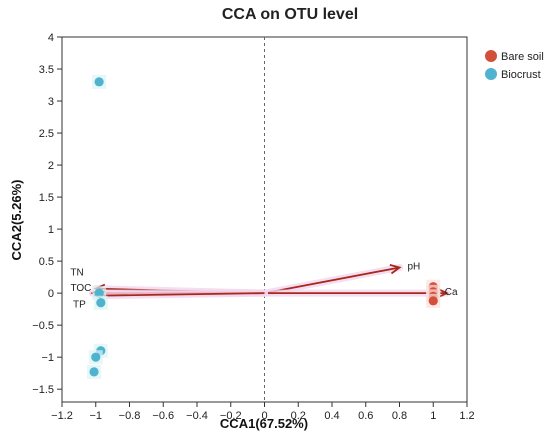 This screenshot has width=550, height=439. Describe the element at coordinates (433, 301) in the screenshot. I see `bare-soil-point` at that location.